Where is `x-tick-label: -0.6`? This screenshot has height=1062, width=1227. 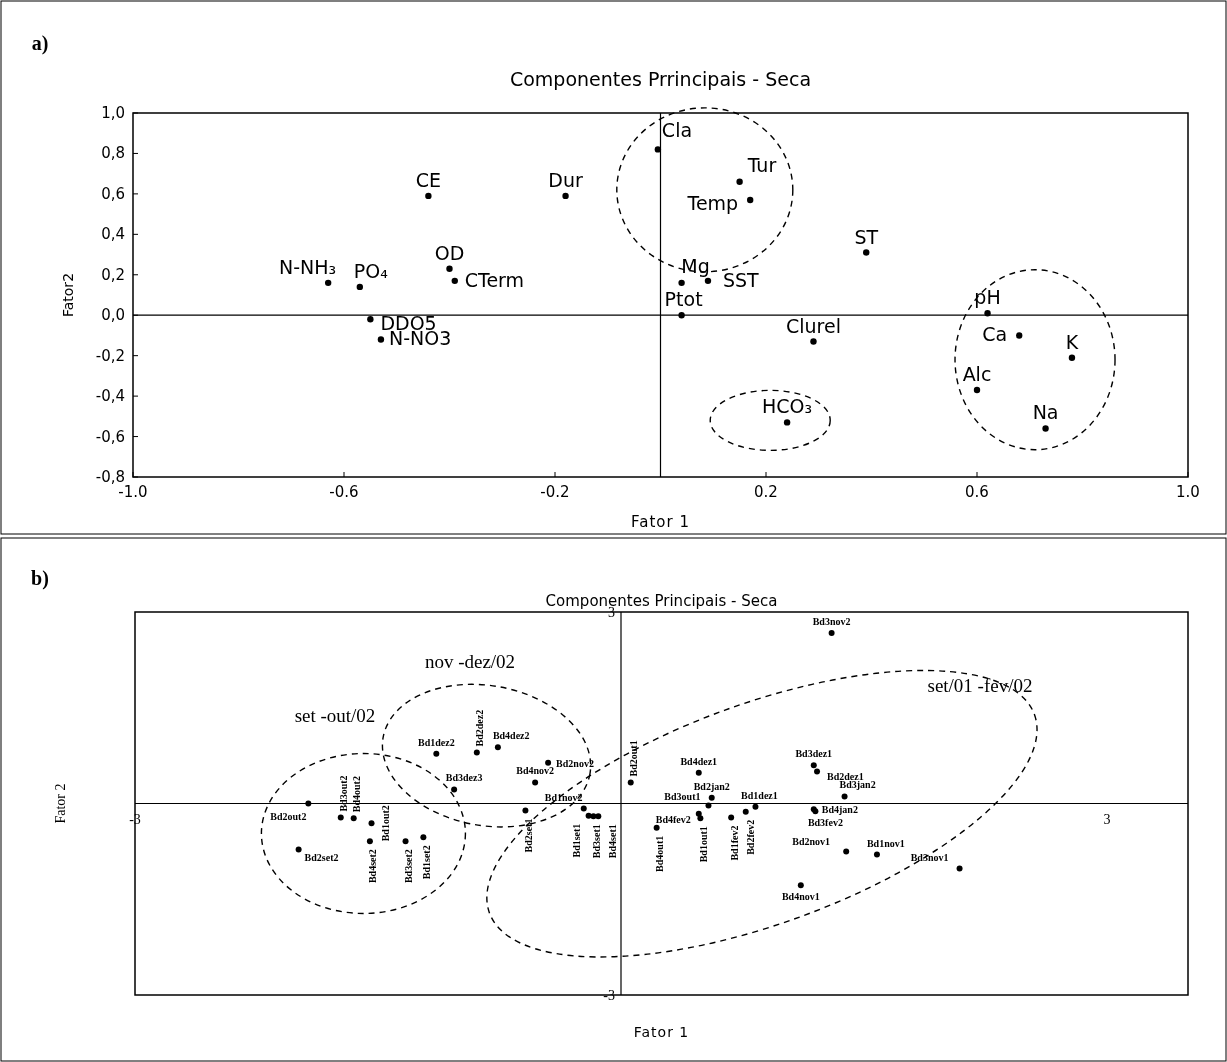
x-tick-label: -0.6 is located at coordinates (344, 492).